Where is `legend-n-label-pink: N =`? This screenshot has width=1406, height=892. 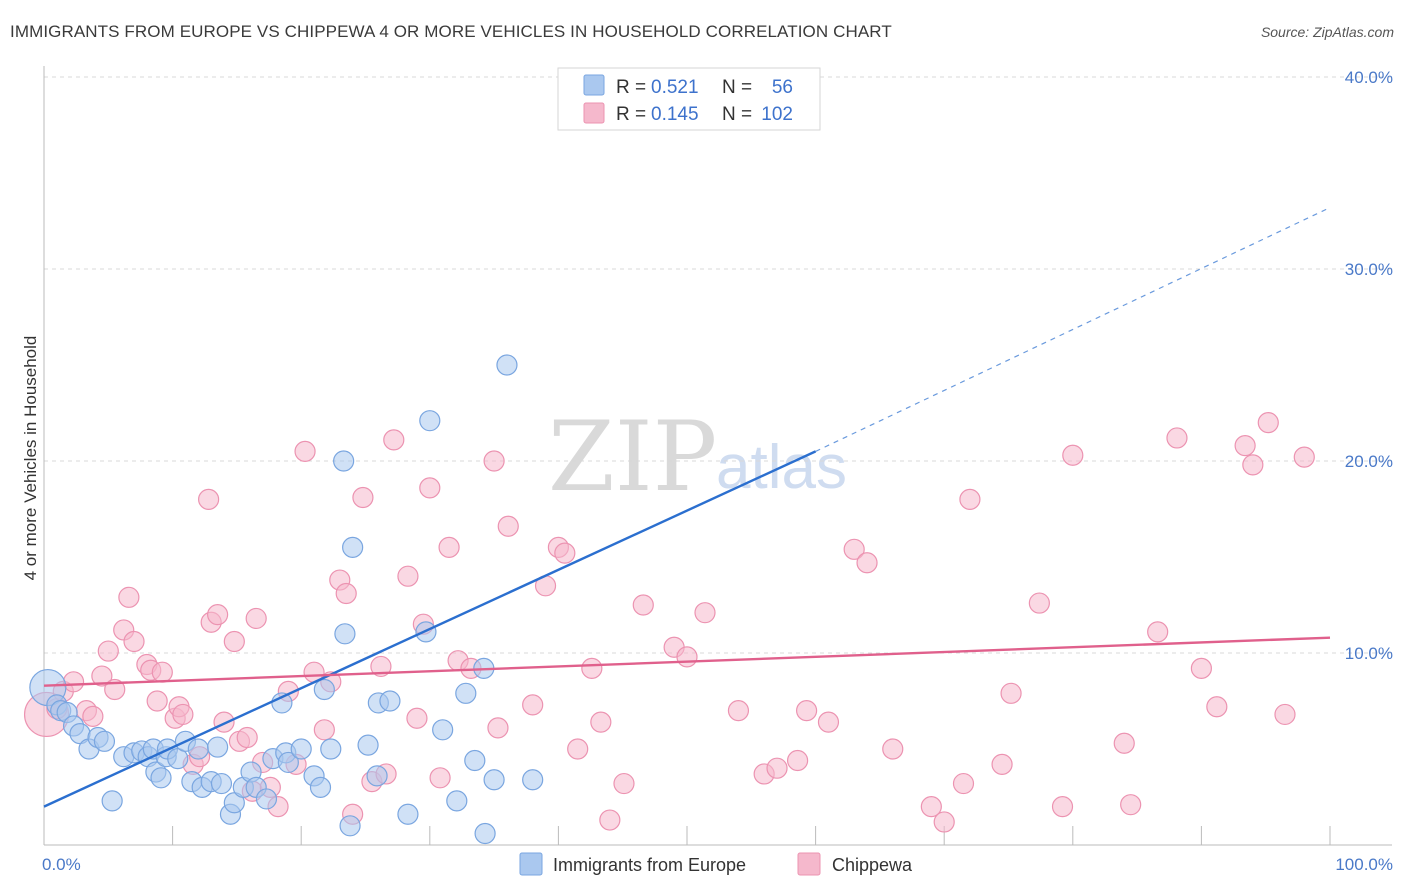 legend-n-label-pink: N = is located at coordinates (737, 114).